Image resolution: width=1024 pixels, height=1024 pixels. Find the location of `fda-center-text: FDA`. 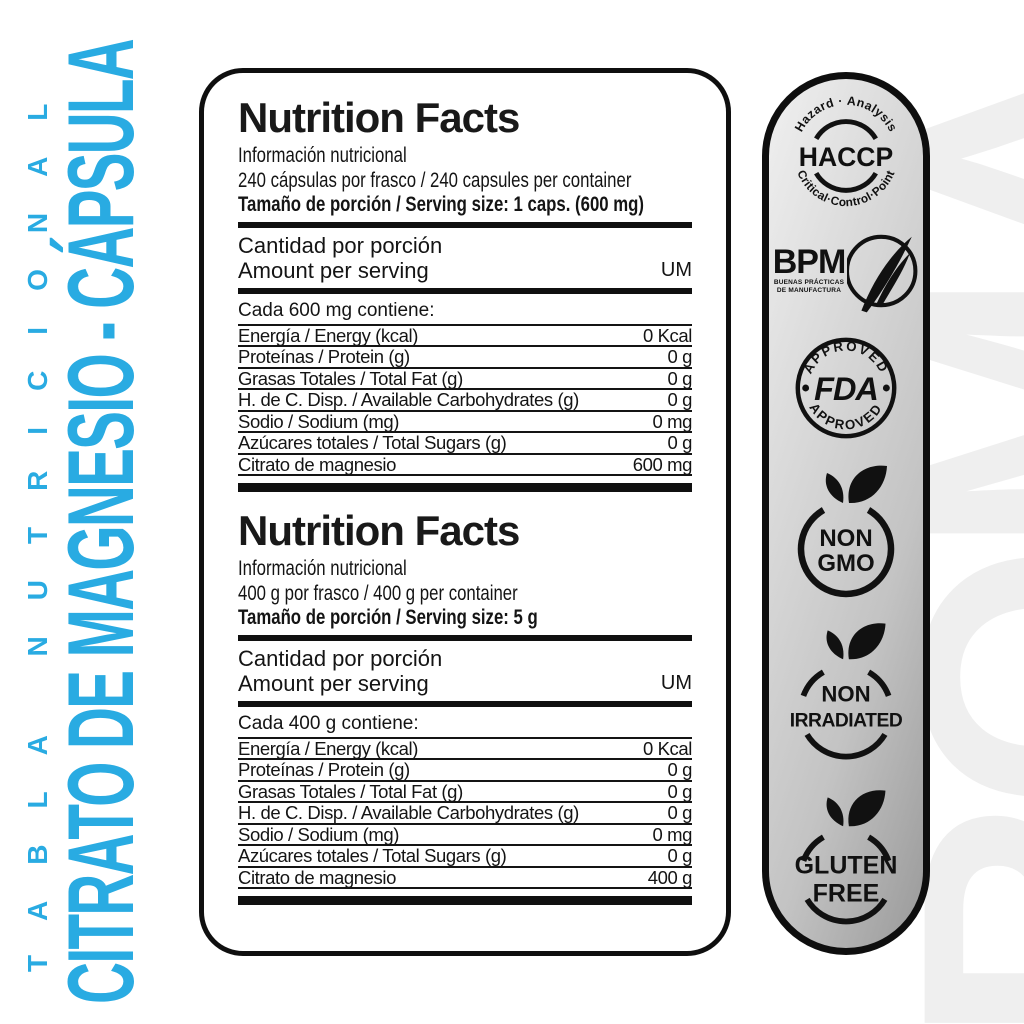

fda-center-text: FDA is located at coordinates (846, 389).